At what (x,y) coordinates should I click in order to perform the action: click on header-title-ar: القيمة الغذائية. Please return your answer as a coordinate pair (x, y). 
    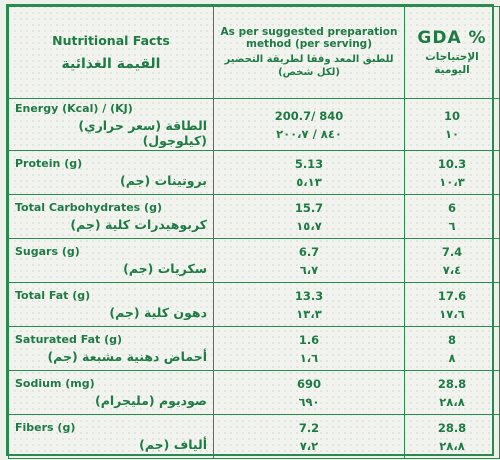
    Looking at the image, I should click on (111, 64).